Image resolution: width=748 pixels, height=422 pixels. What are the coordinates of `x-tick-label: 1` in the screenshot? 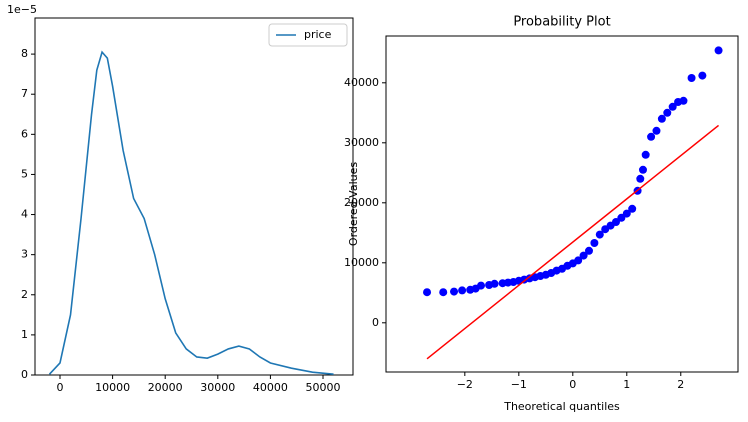 It's located at (626, 384).